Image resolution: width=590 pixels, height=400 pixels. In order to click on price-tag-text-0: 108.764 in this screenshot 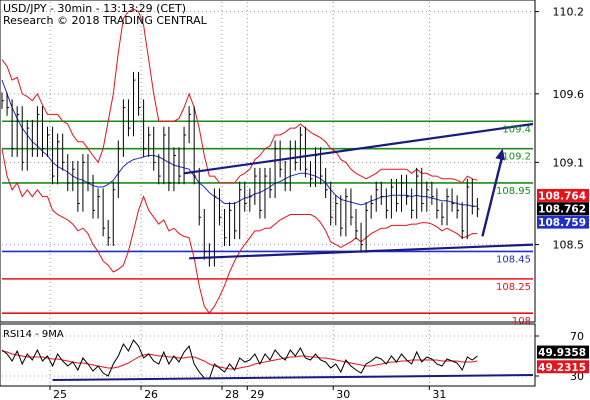, I will do `click(562, 196)`.